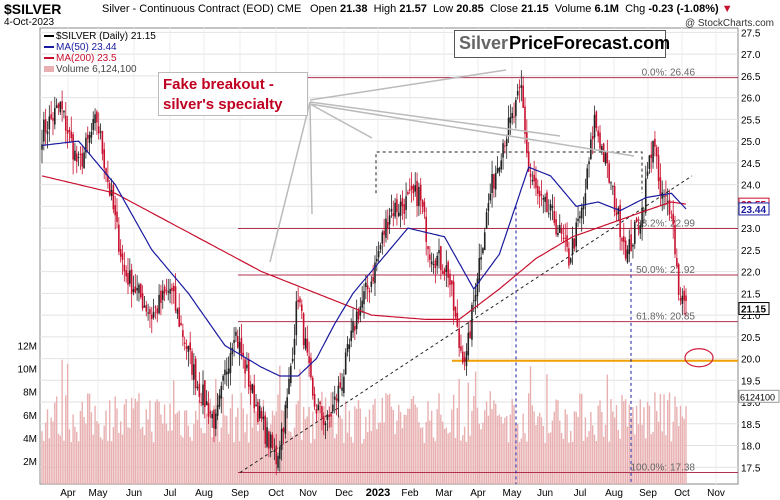 The width and height of the screenshot is (780, 500). What do you see at coordinates (751, 164) in the screenshot?
I see `price-tick-label: 24.5` at bounding box center [751, 164].